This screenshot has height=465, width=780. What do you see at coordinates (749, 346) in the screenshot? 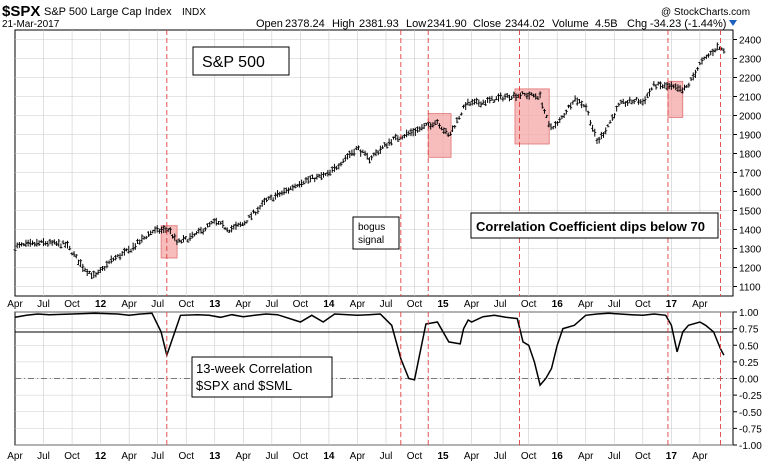
I see `y-tick-label: 0.50` at bounding box center [749, 346].